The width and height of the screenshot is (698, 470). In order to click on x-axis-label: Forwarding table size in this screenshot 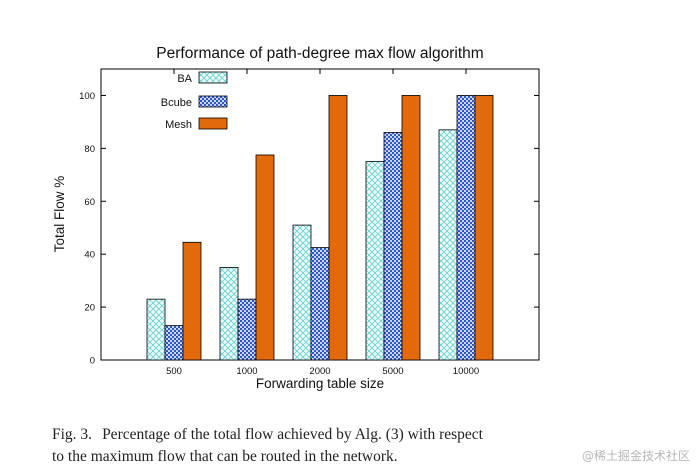, I will do `click(320, 383)`.